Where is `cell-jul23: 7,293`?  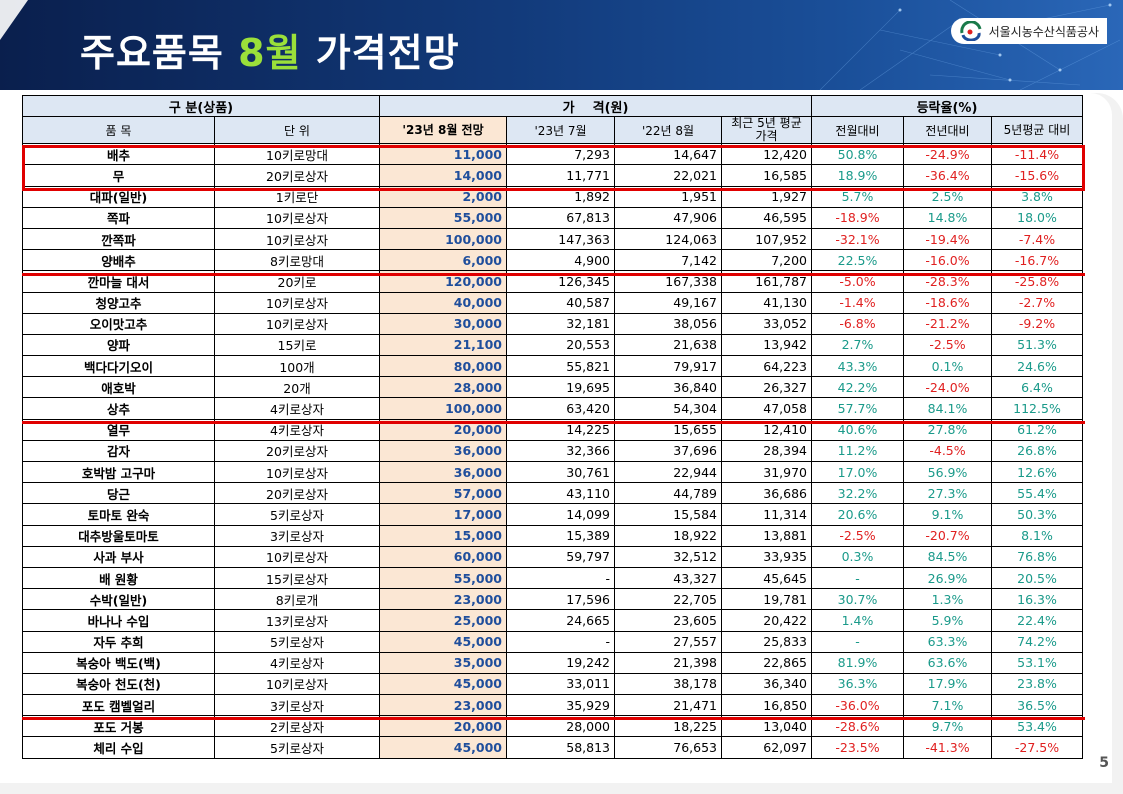
cell-jul23: 7,293 is located at coordinates (560, 154).